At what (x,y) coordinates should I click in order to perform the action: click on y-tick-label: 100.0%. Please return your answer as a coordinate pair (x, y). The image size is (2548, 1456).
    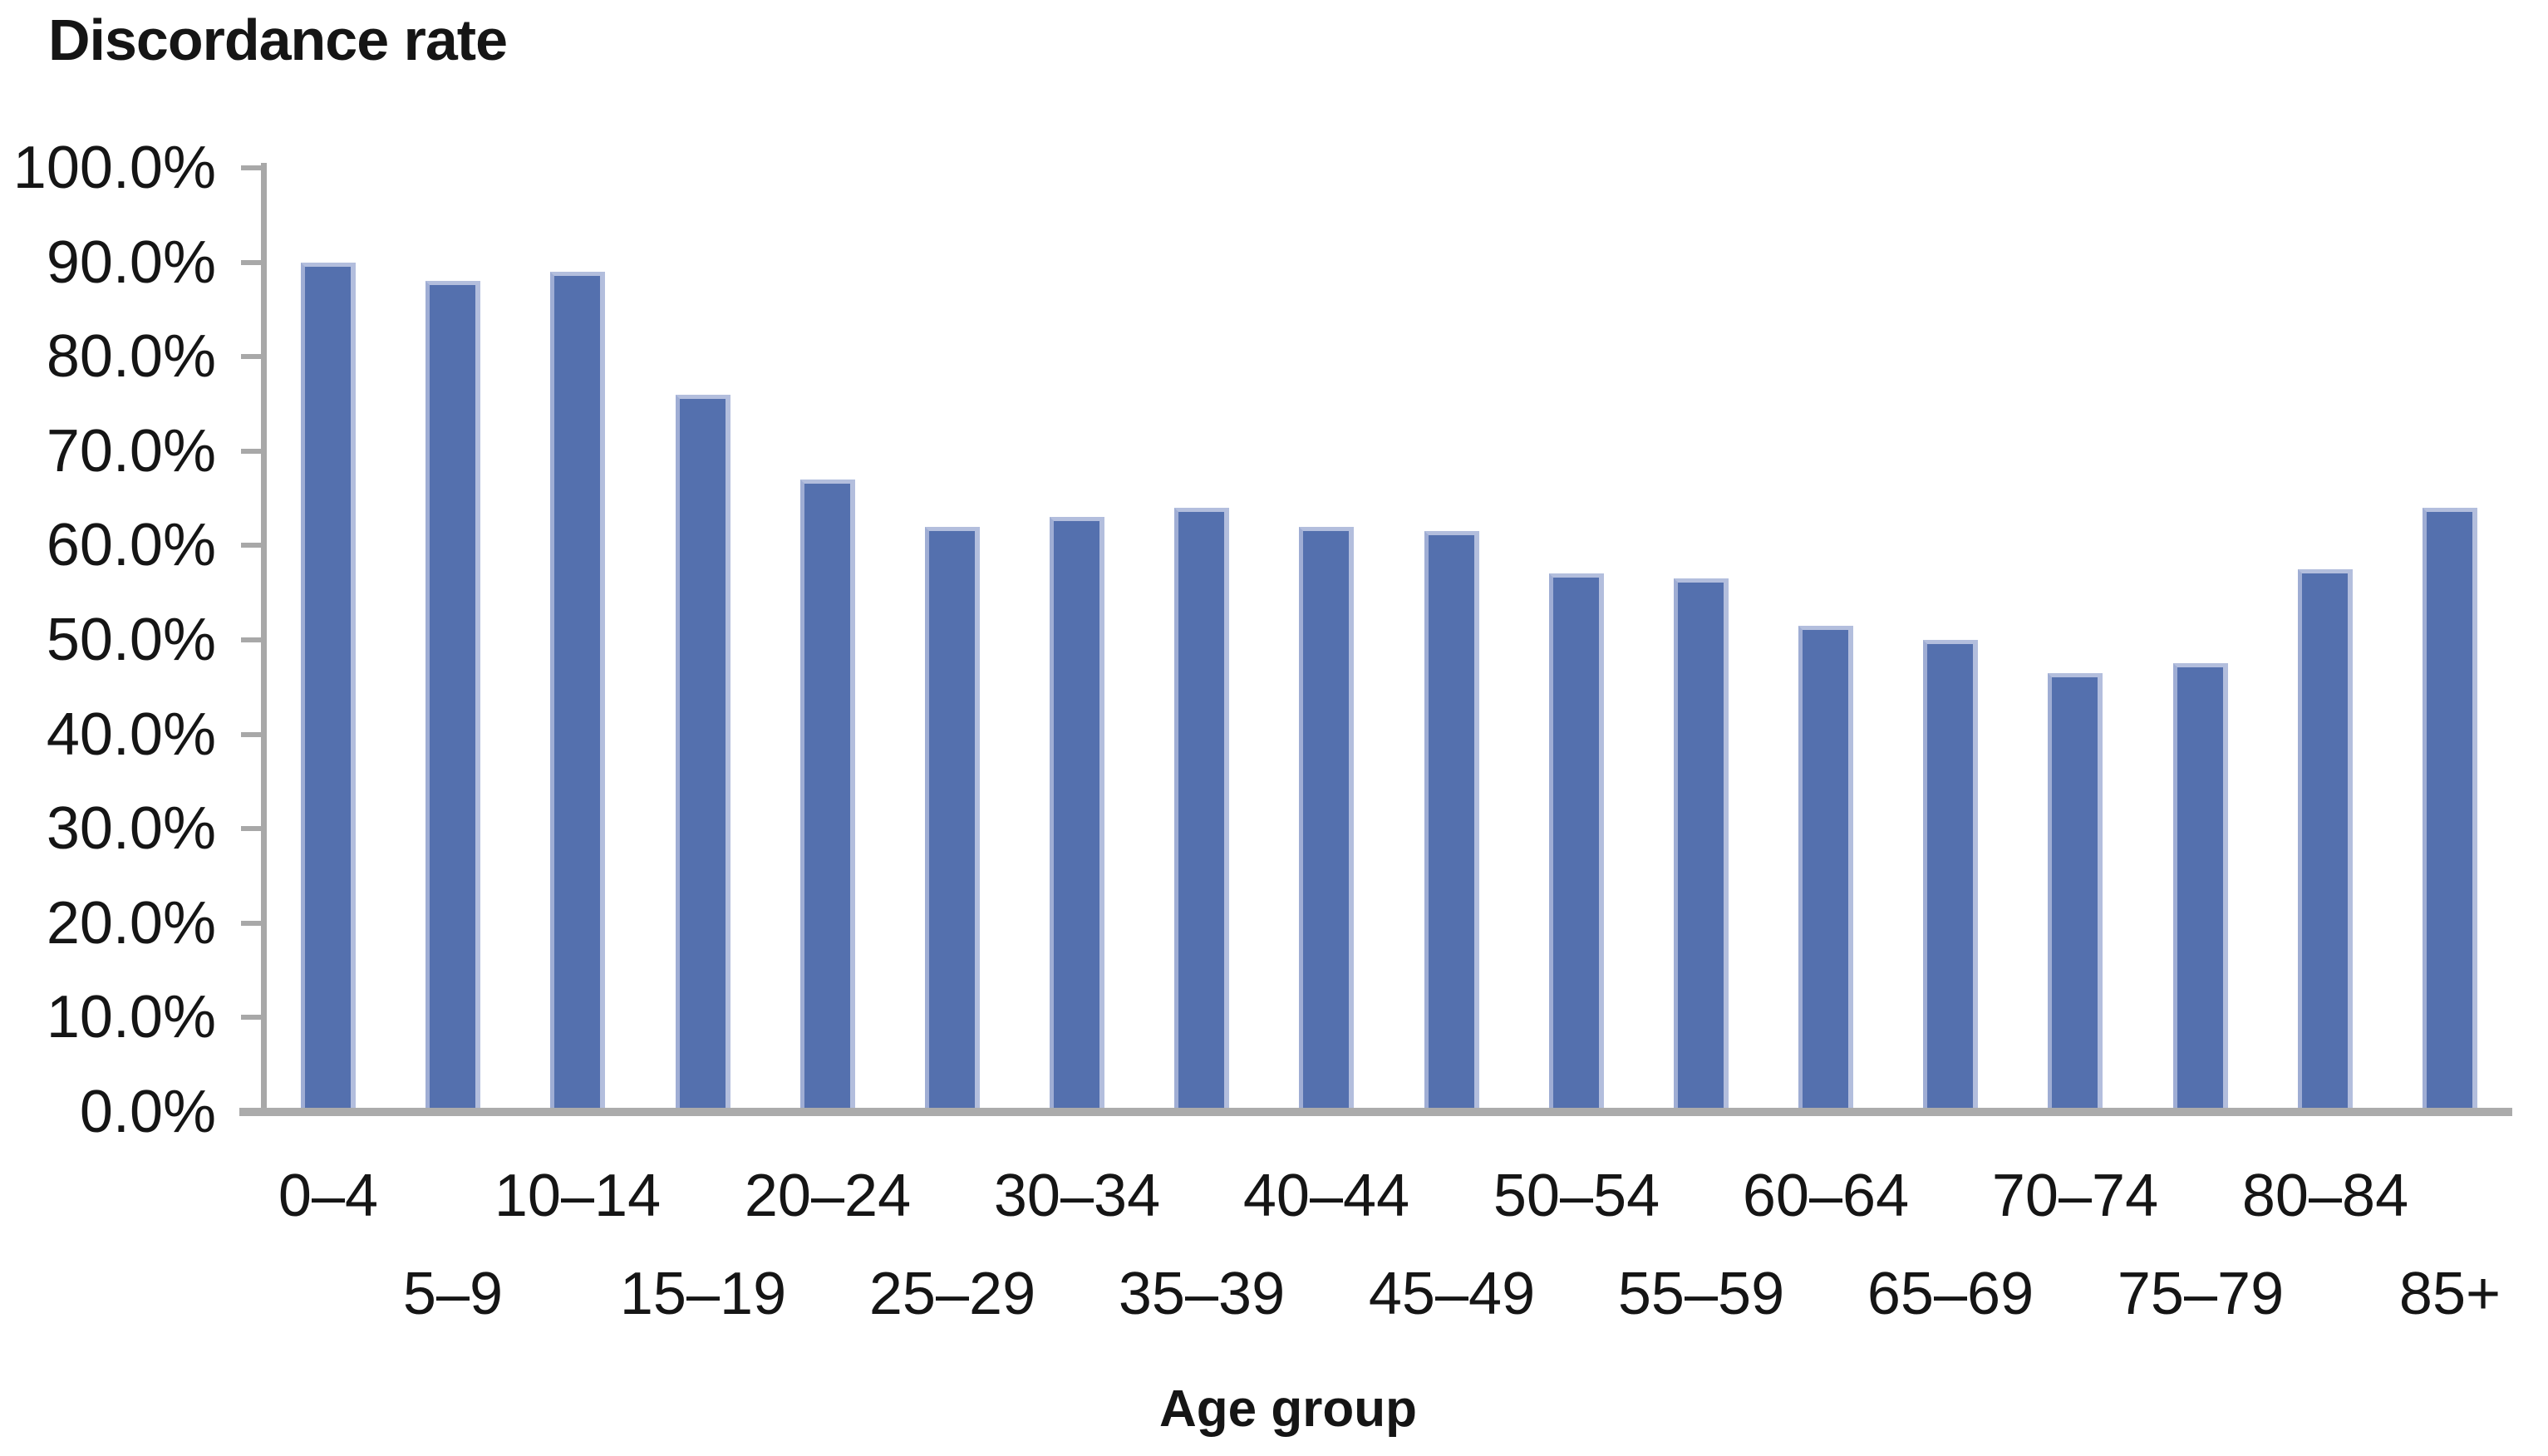
    Looking at the image, I should click on (114, 168).